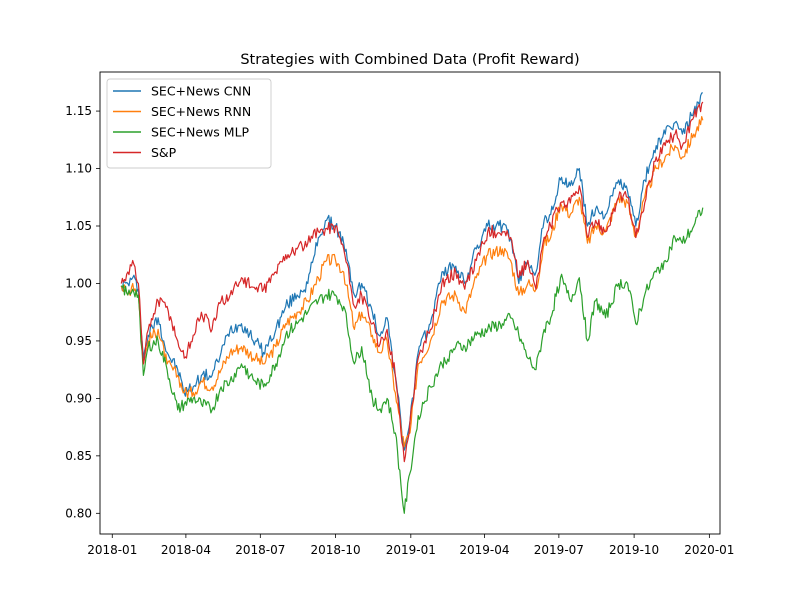 Image resolution: width=800 pixels, height=604 pixels. I want to click on x-tick-label: 2018-07, so click(260, 550).